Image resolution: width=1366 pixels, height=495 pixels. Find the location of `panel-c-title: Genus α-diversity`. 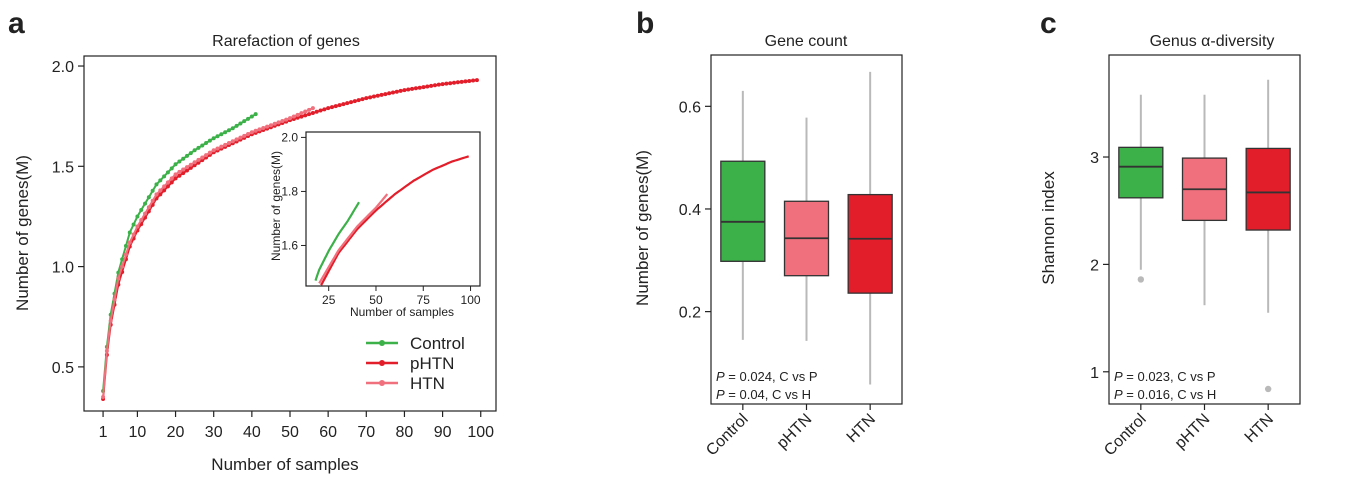

panel-c-title: Genus α-diversity is located at coordinates (1212, 41).